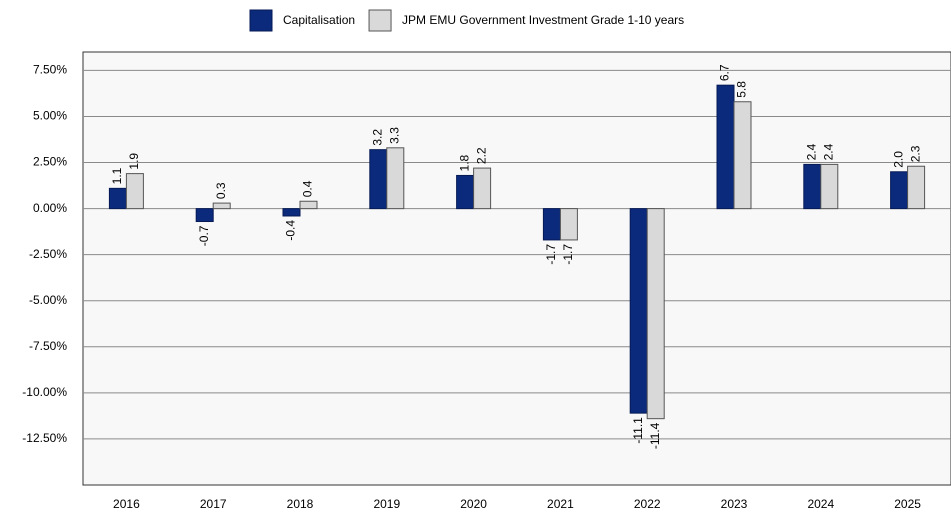  I want to click on x-tick-label: 2024, so click(820, 504).